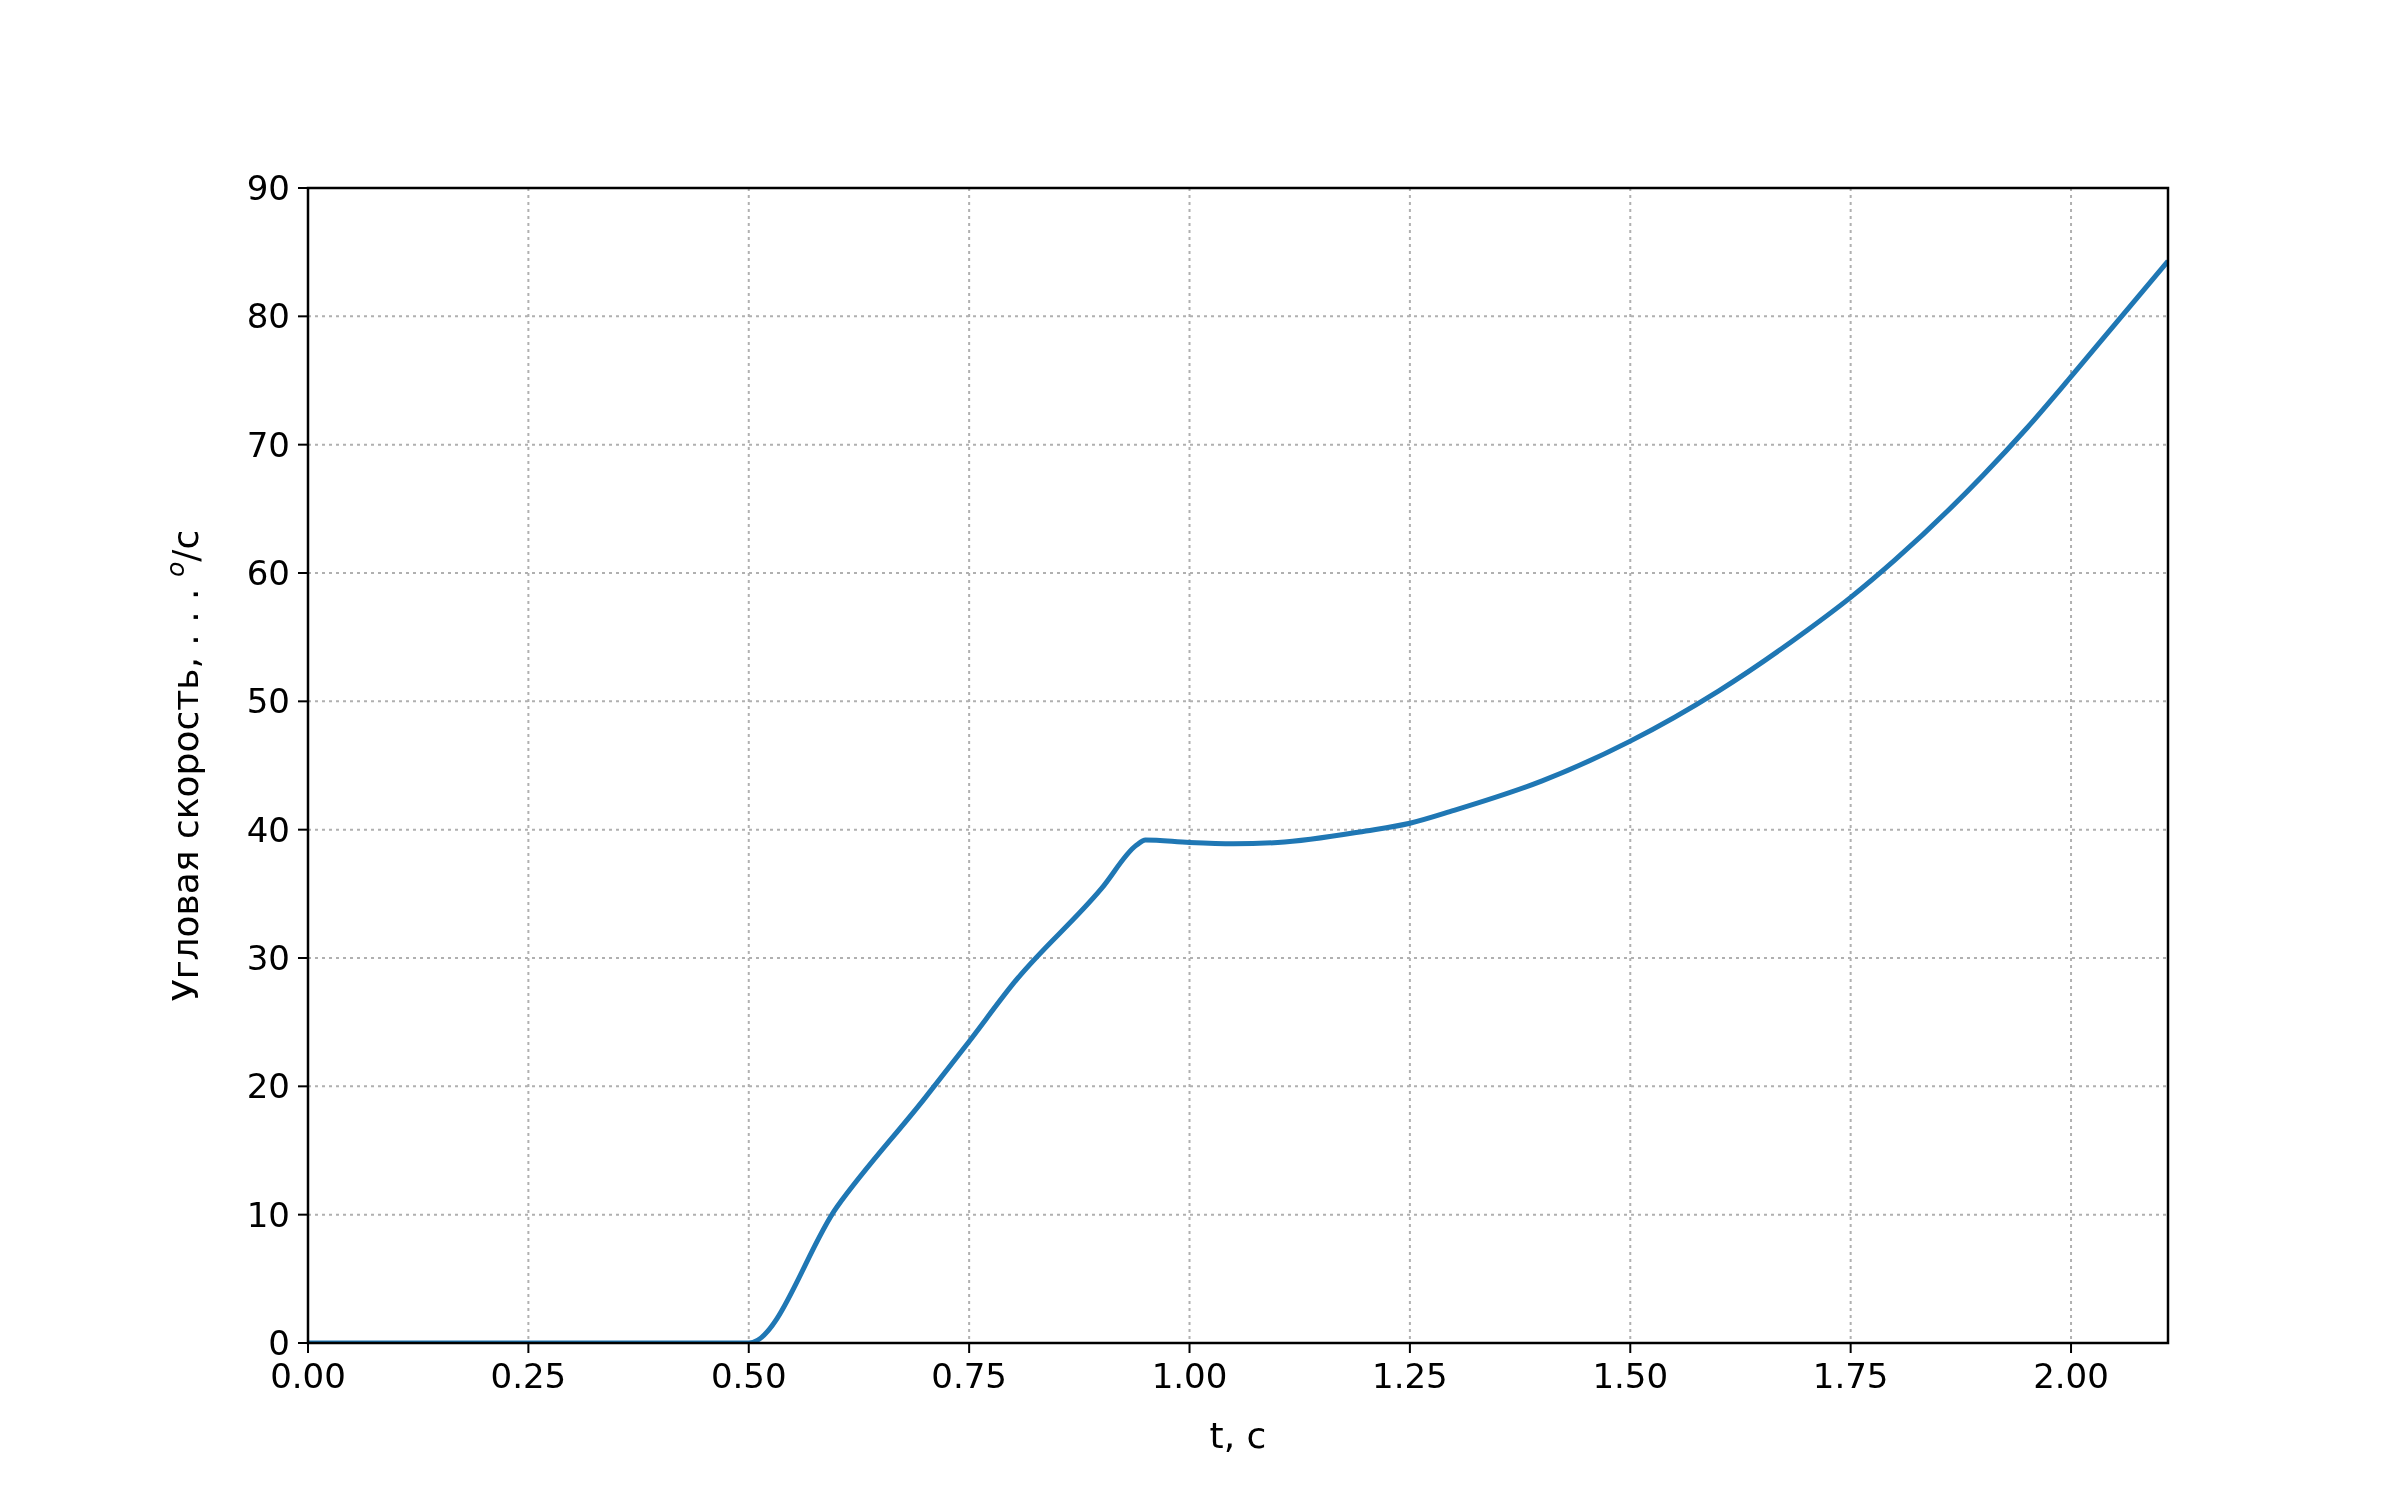 The height and width of the screenshot is (1500, 2400). What do you see at coordinates (268, 829) in the screenshot?
I see `y-tick-label: 40` at bounding box center [268, 829].